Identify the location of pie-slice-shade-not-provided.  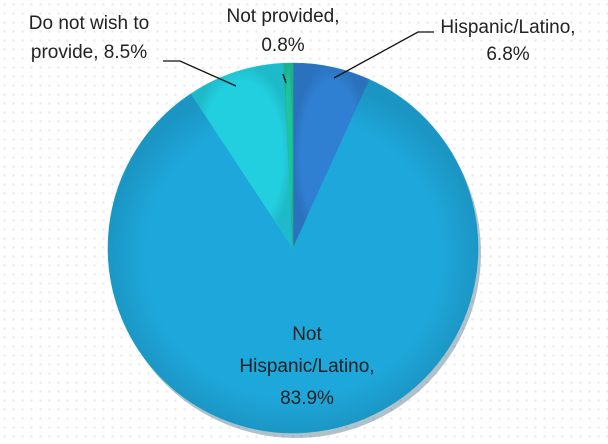
(288, 155).